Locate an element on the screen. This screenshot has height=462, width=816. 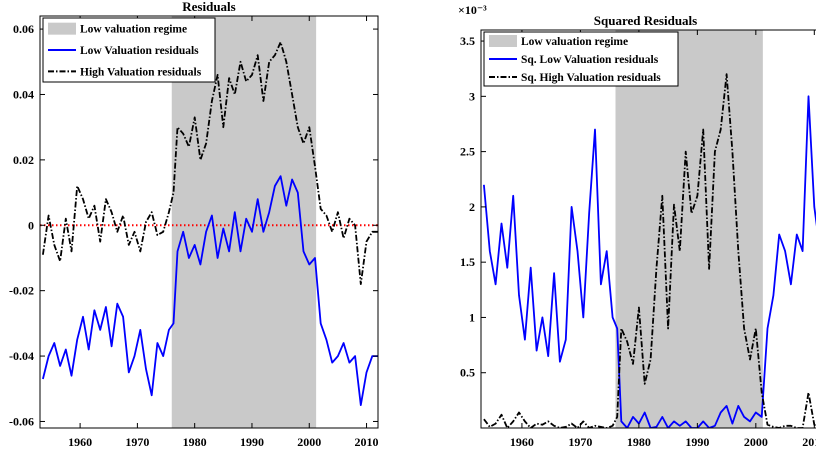
y-tick-label: 1 is located at coordinates (472, 317).